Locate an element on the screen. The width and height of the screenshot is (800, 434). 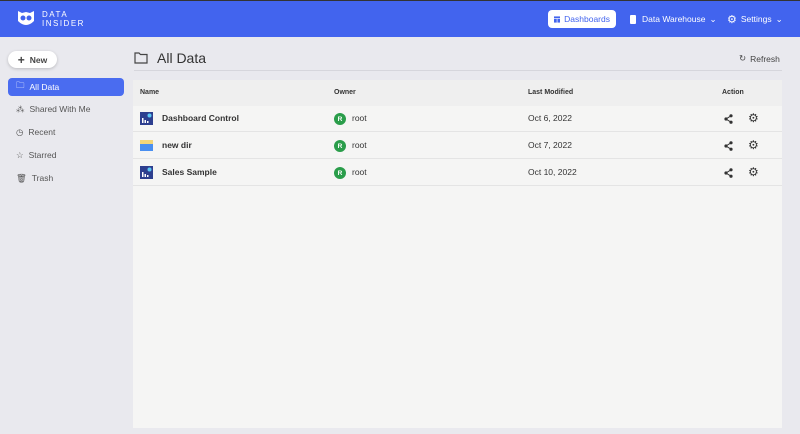
item-name: Dashboard Control is located at coordinates (200, 118).